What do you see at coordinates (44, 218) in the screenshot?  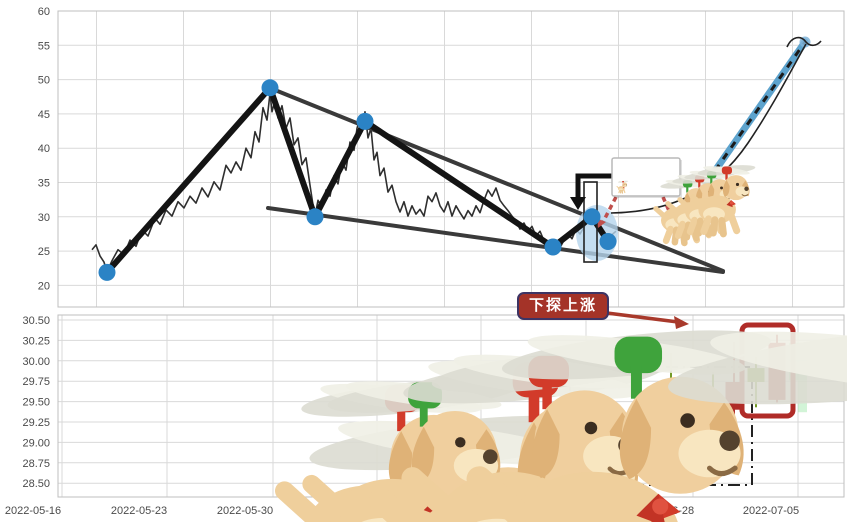 I see `y-tick-label: 30` at bounding box center [44, 218].